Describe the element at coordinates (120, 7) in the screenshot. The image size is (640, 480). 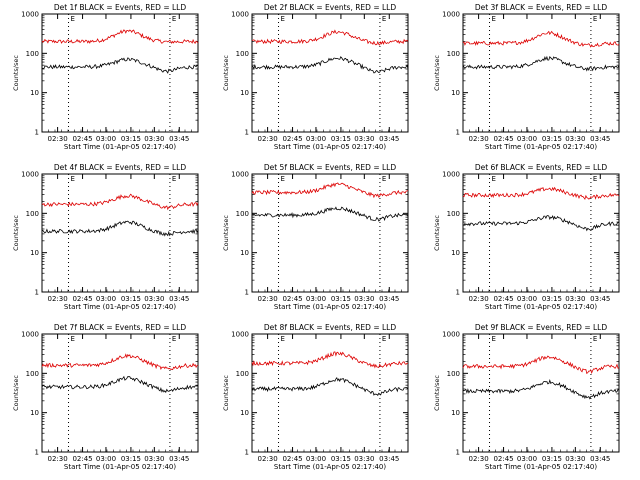
I see `chart-title: Det 1f BLACK = Events, RED = LLD` at that location.